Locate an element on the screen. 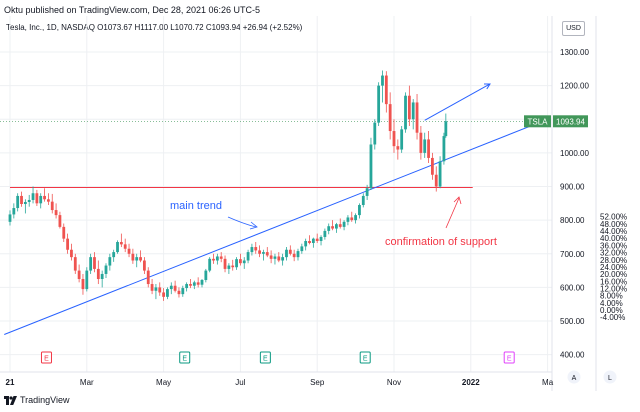 Image resolution: width=640 pixels, height=412 pixels. last-price-tag: 1093.94 is located at coordinates (570, 121).